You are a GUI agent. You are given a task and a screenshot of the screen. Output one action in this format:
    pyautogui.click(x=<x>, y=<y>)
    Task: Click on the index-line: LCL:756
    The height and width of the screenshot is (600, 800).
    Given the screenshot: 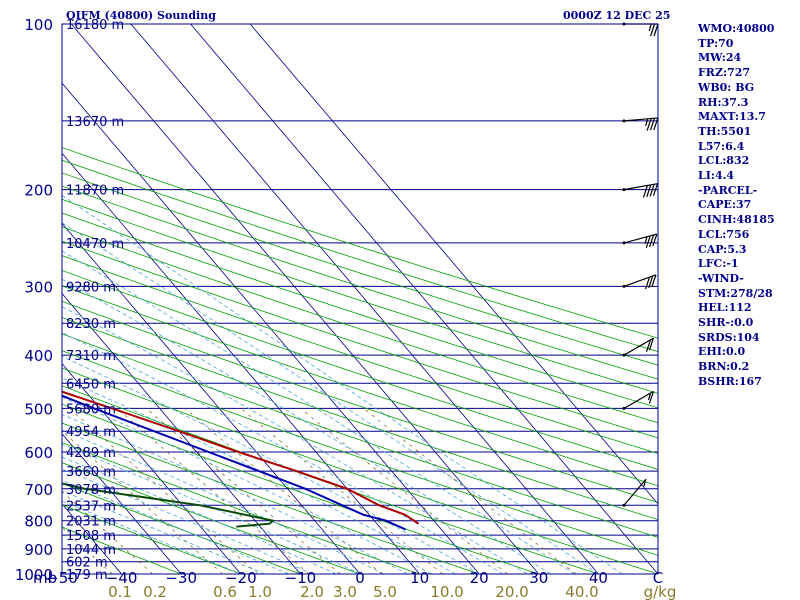 What is the action you would take?
    pyautogui.click(x=724, y=234)
    